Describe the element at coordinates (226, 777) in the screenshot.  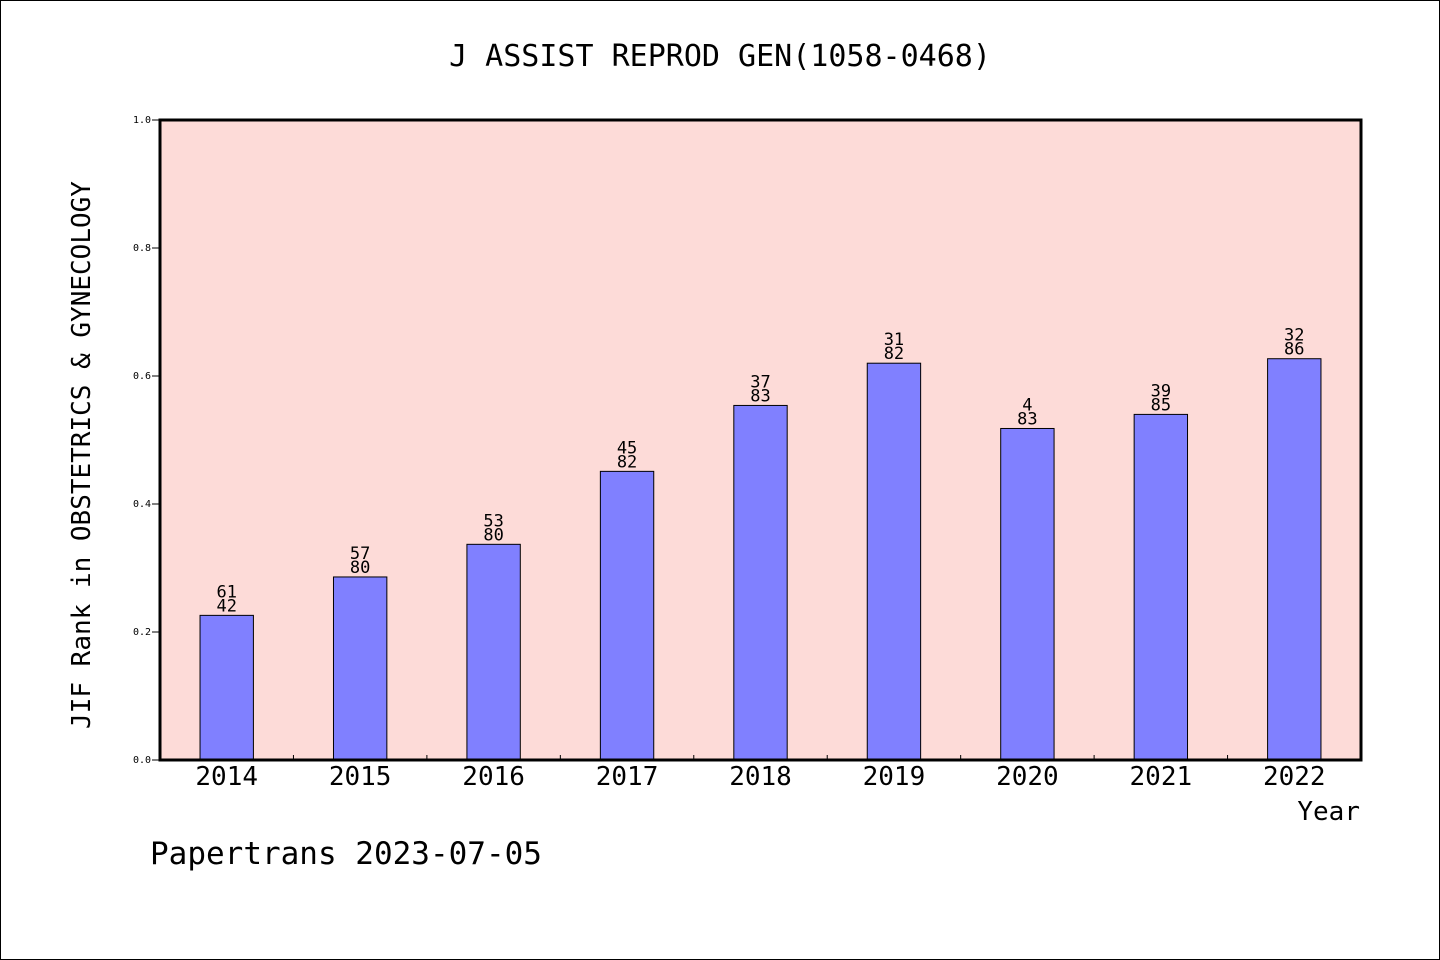
I see `x-tick-label: 2014` at that location.